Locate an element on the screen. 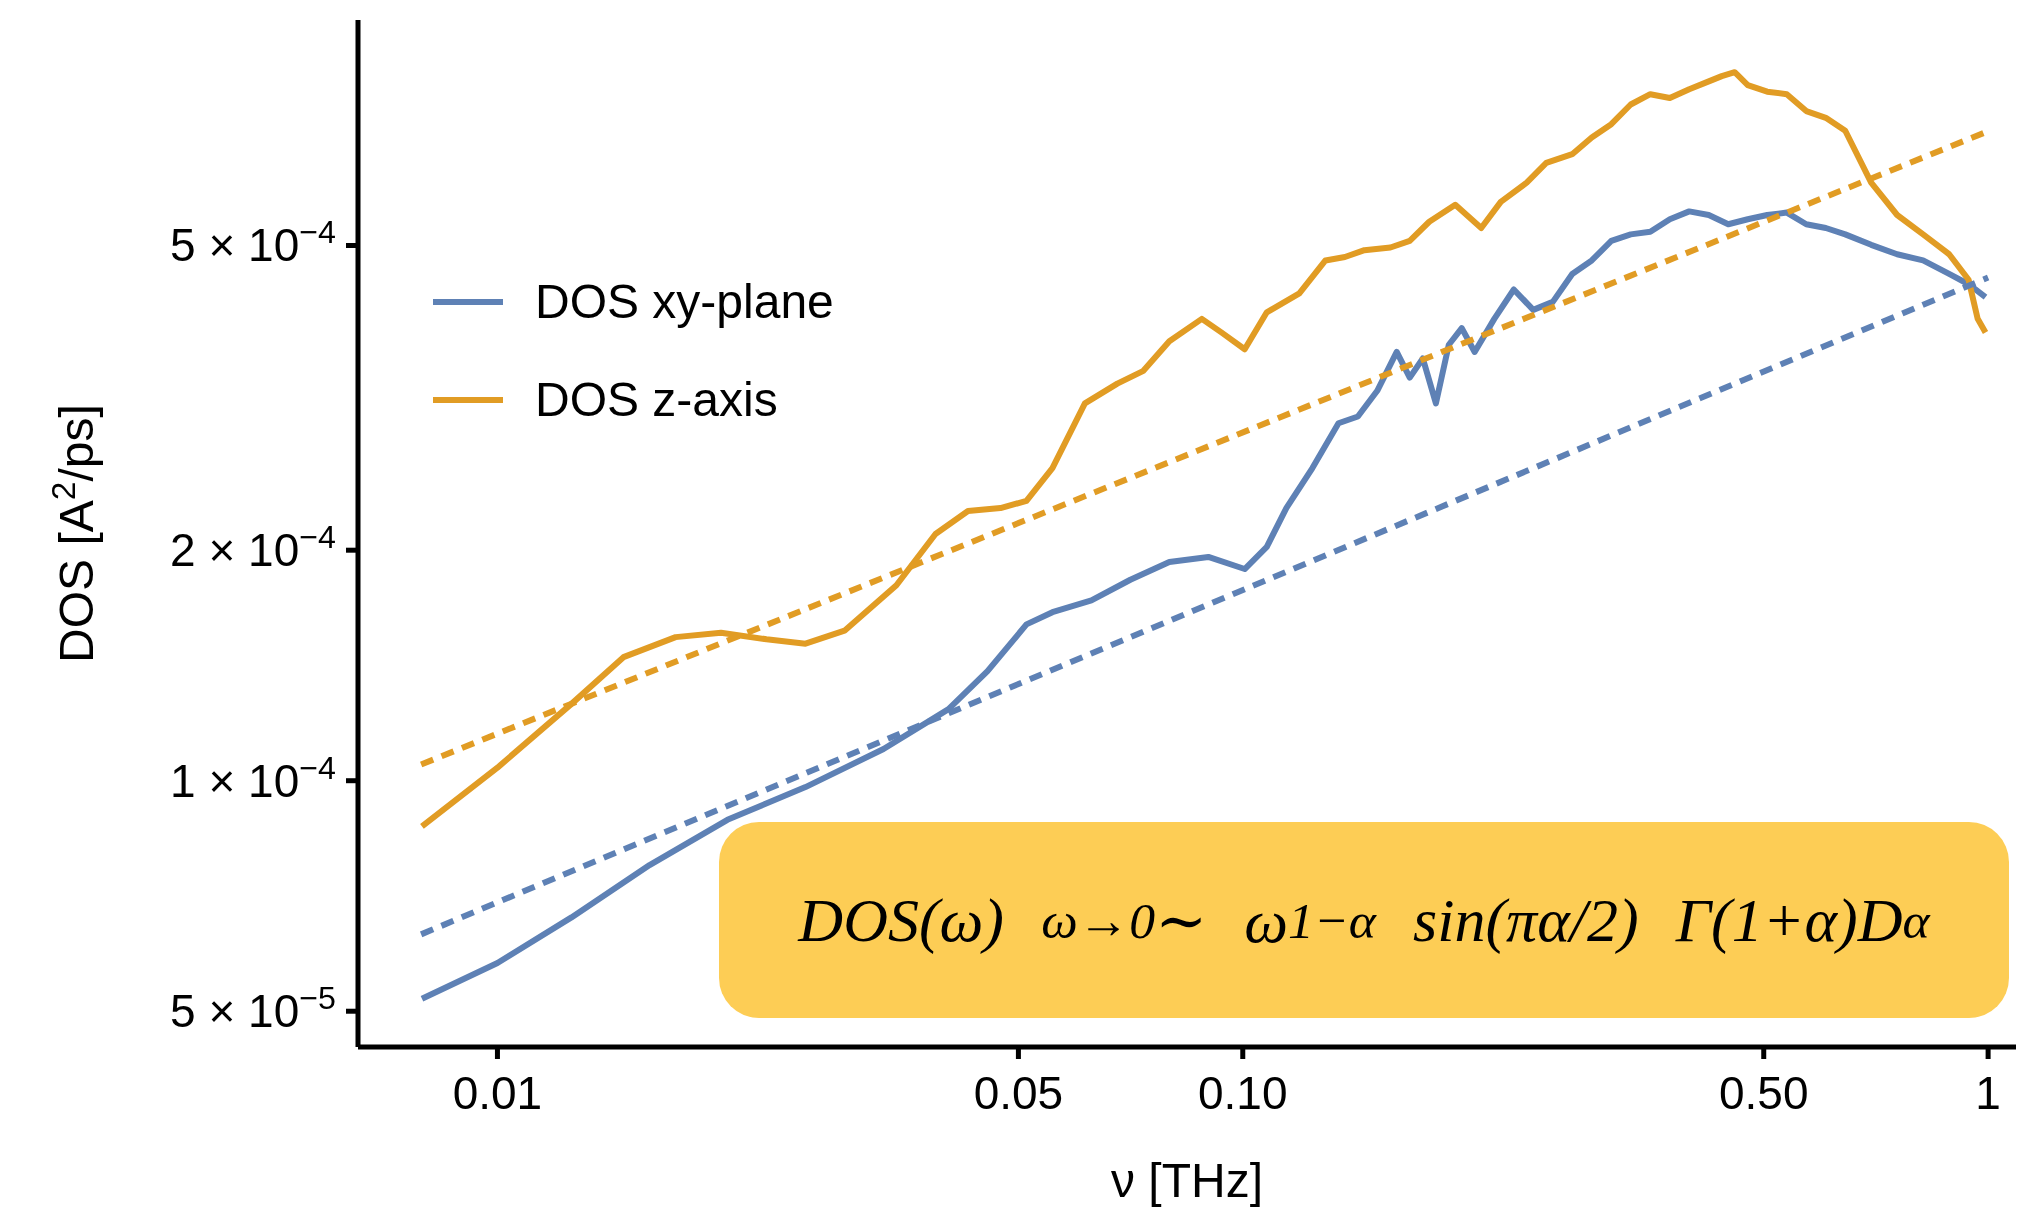 This screenshot has height=1225, width=2039. x-tick-label: 0.10 is located at coordinates (1243, 1093).